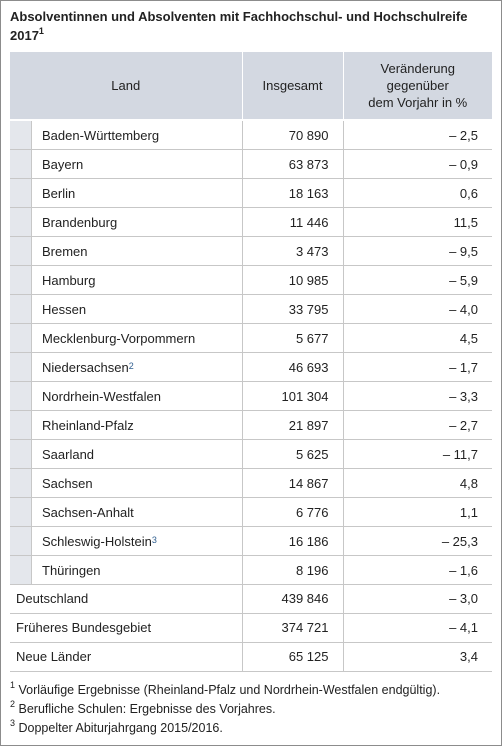 This screenshot has height=746, width=502. I want to click on veraenderung-cell: 4,8, so click(417, 483).